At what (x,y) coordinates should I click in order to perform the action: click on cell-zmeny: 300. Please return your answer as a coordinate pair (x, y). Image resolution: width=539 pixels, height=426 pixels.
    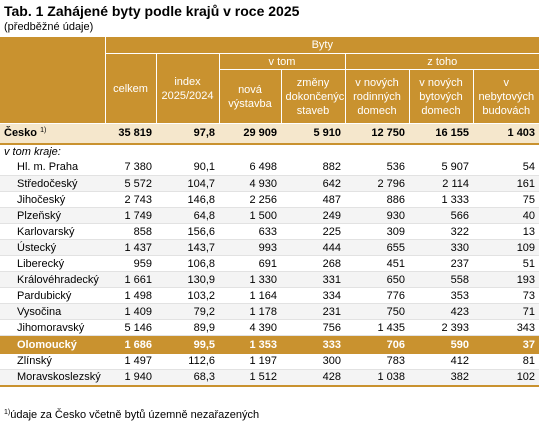
    Looking at the image, I should click on (313, 361).